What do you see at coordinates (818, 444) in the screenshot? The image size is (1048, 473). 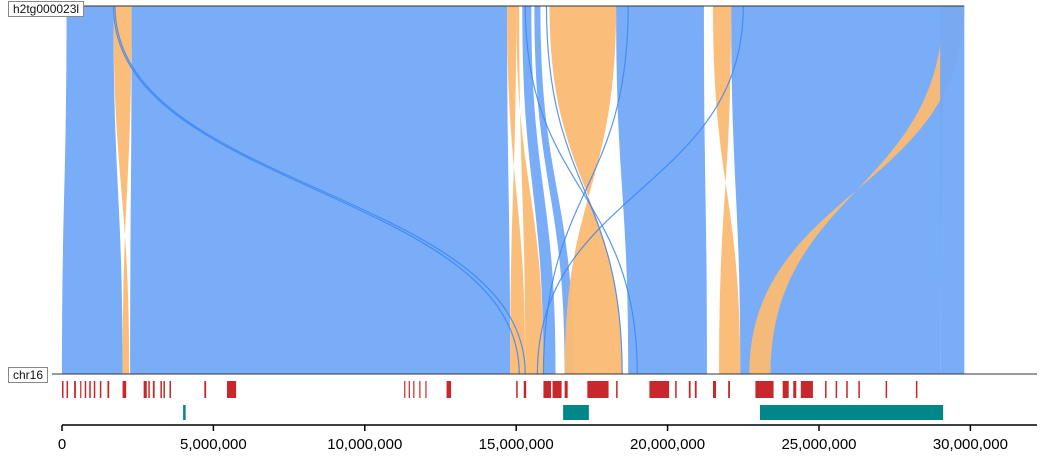 I see `x-tick-label-5: 25,000,000` at bounding box center [818, 444].